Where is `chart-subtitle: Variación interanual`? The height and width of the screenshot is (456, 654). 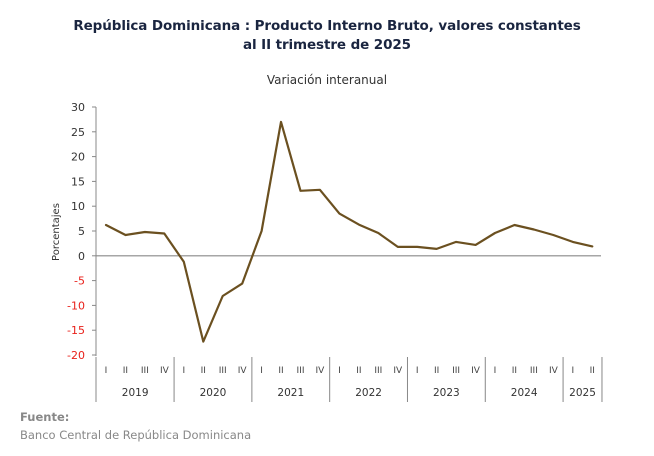 chart-subtitle: Variación interanual is located at coordinates (327, 80).